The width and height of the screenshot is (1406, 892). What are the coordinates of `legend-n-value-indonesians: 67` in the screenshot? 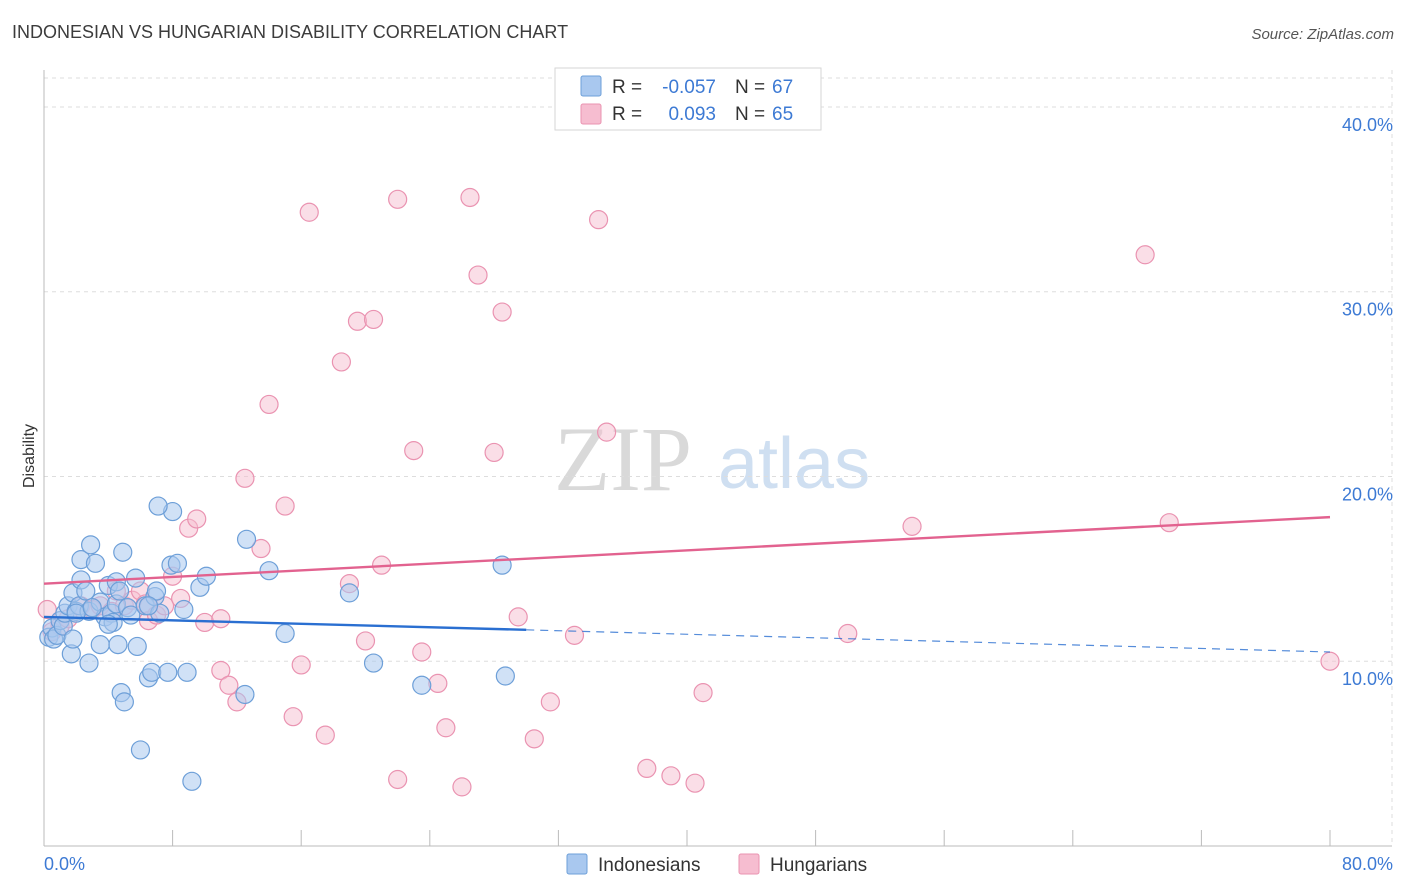 It's located at (782, 87).